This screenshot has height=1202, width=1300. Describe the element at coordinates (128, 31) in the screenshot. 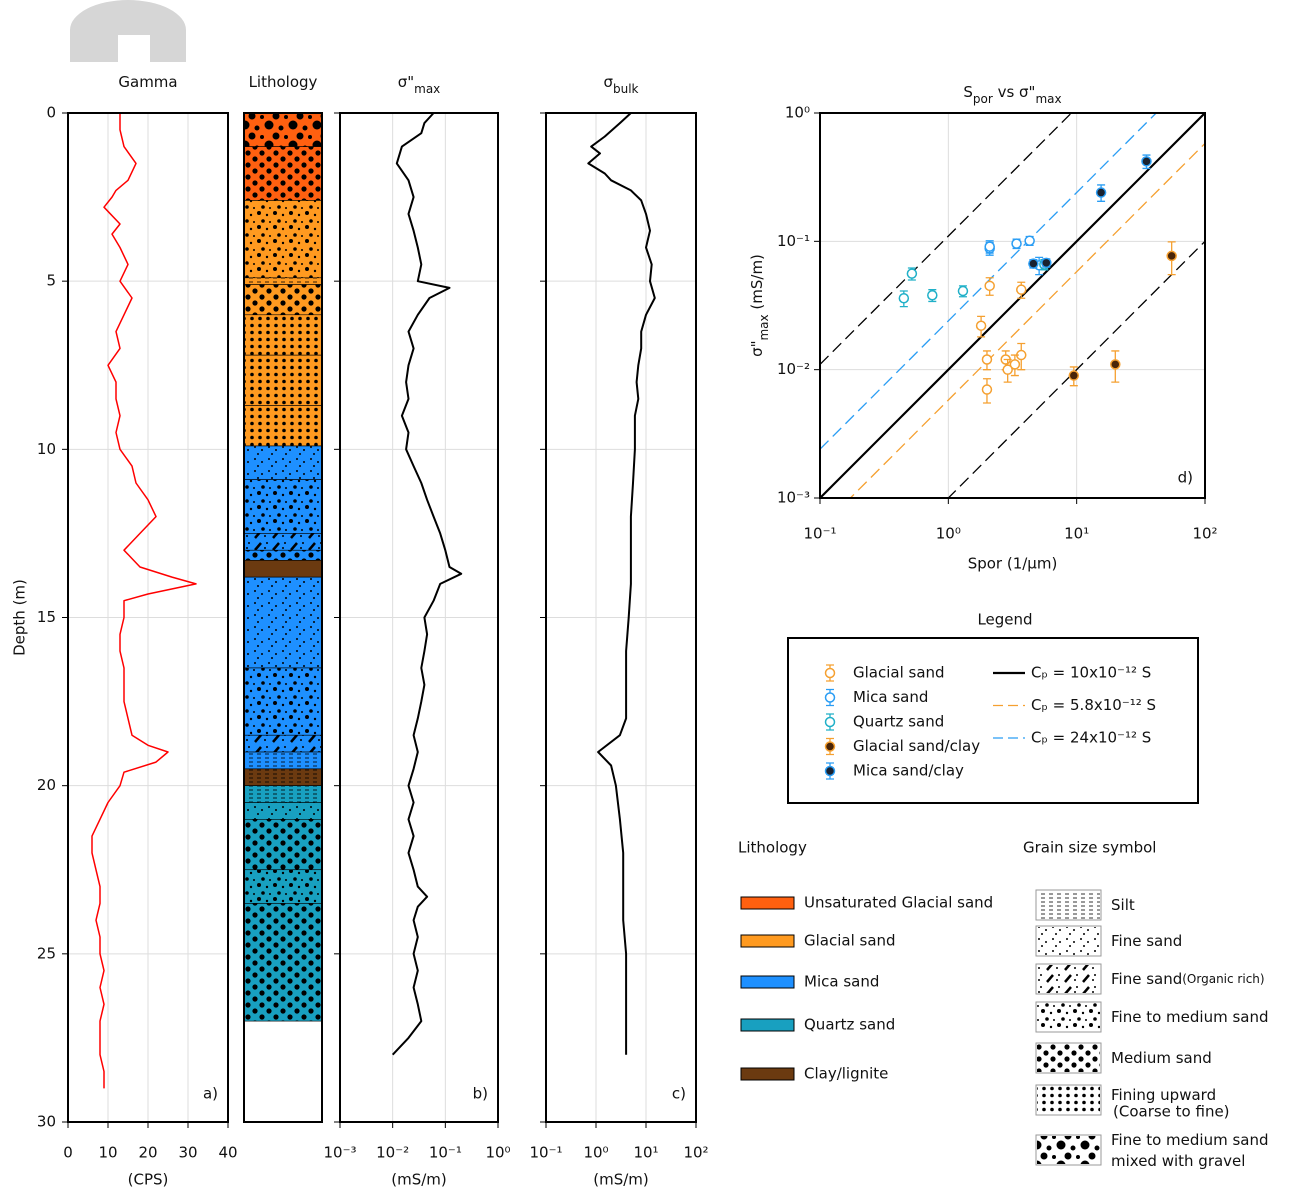

I see `logo-watermark` at that location.